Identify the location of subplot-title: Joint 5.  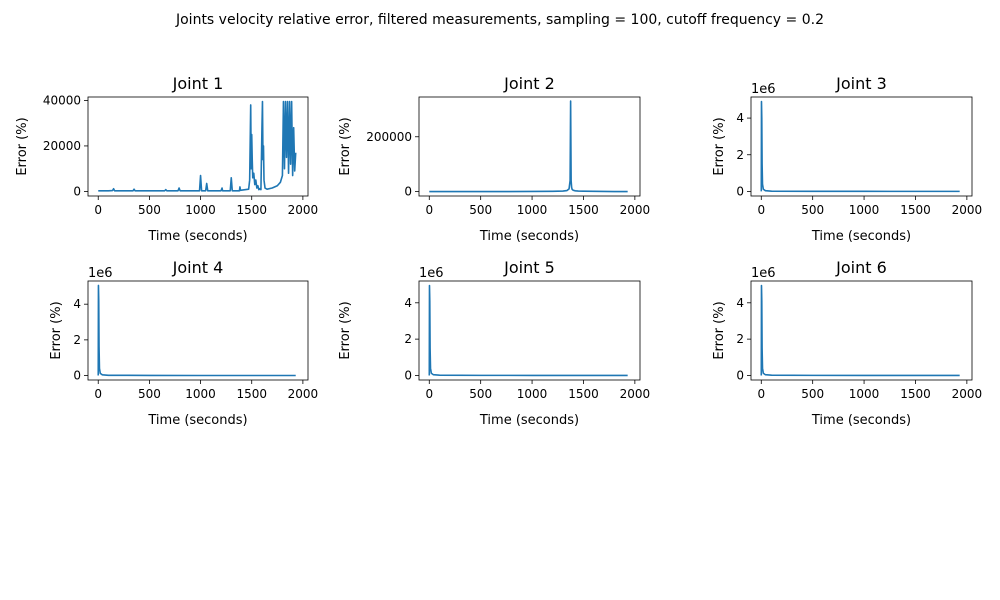
(529, 267).